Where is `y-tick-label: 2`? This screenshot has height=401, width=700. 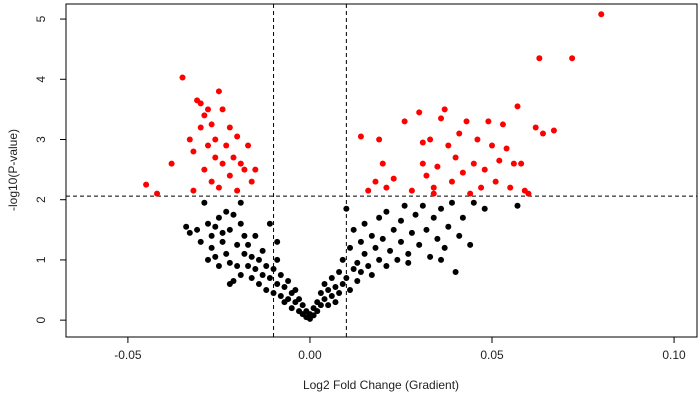 y-tick-label: 2 is located at coordinates (41, 199).